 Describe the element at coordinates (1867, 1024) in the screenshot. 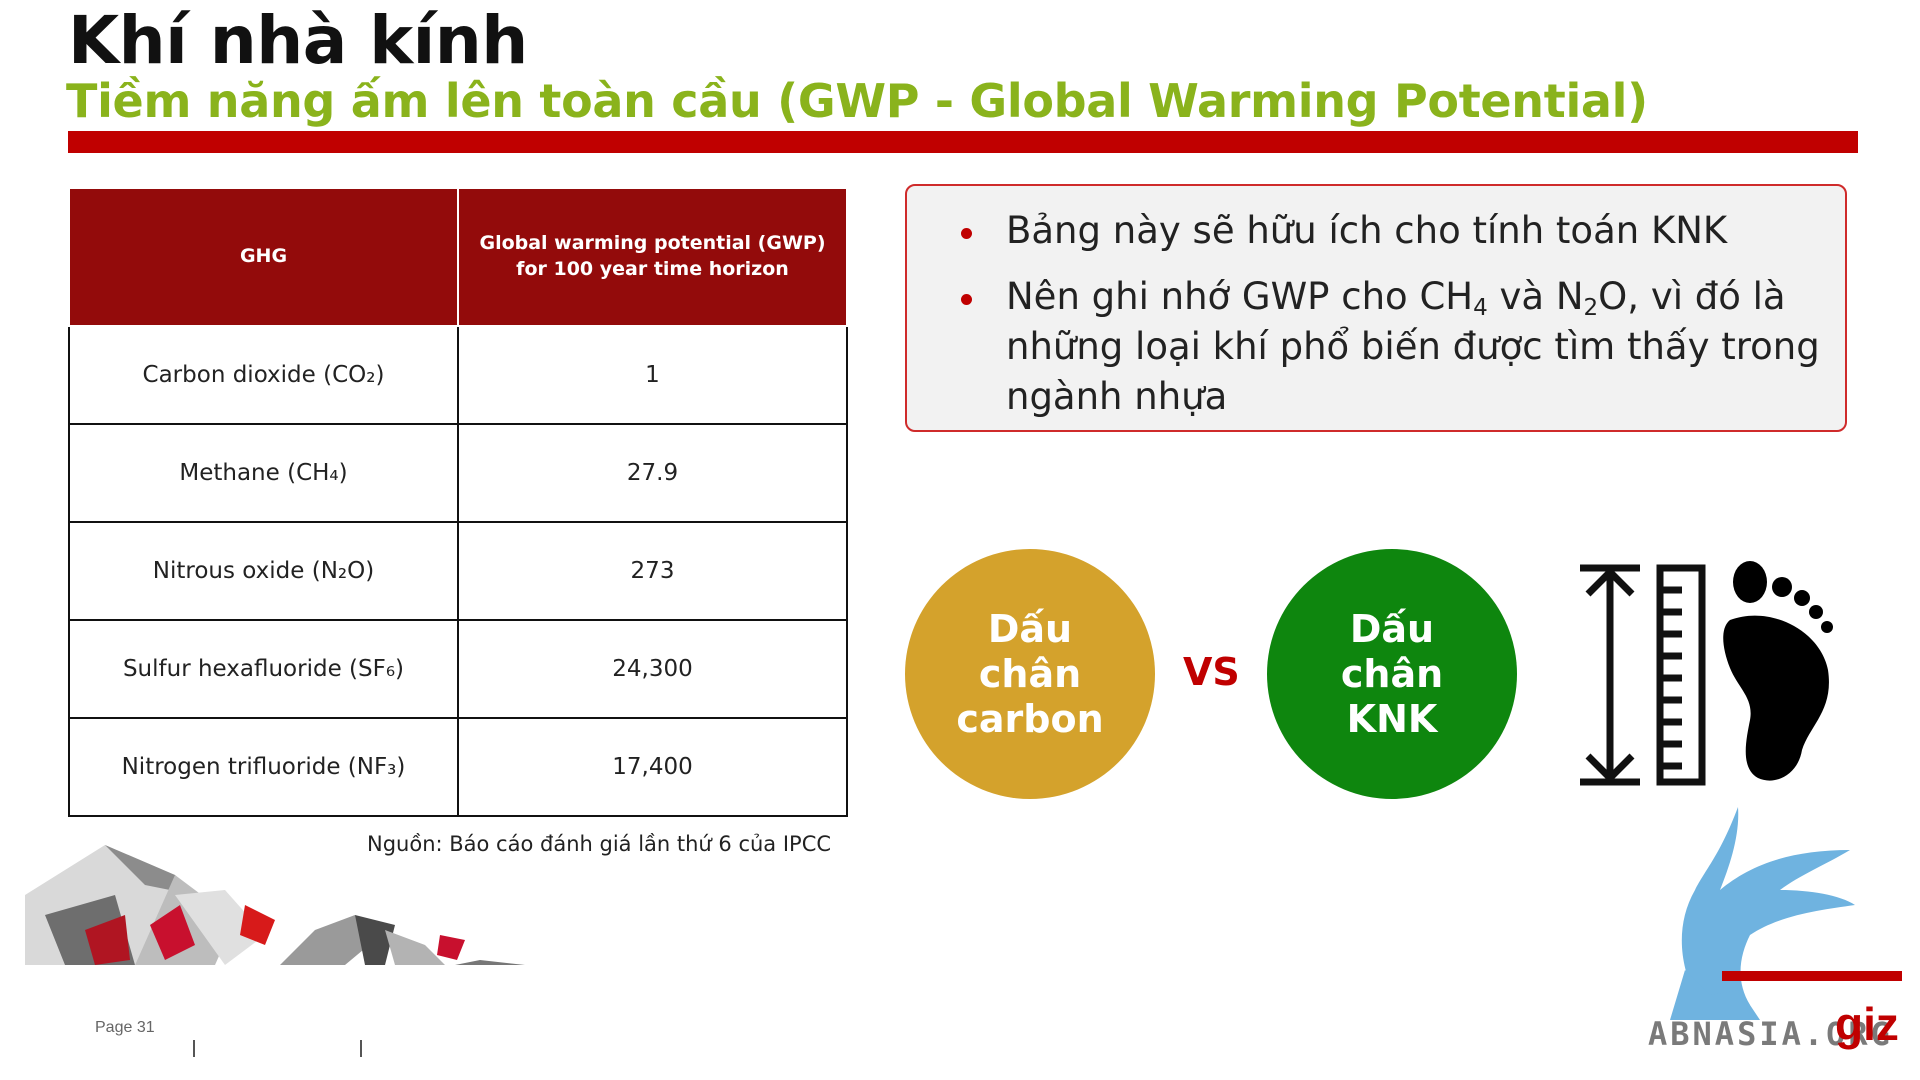

I see `giz-logo: giz` at that location.